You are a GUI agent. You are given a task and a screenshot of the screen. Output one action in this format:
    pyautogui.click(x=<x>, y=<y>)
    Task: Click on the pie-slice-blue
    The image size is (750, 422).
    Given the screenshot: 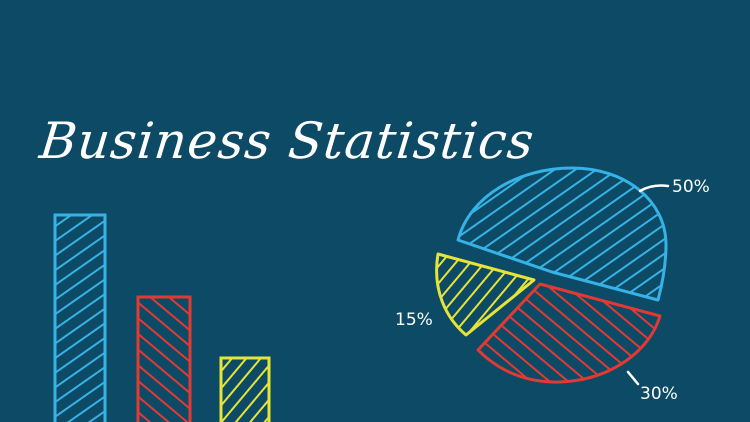 What is the action you would take?
    pyautogui.click(x=562, y=234)
    